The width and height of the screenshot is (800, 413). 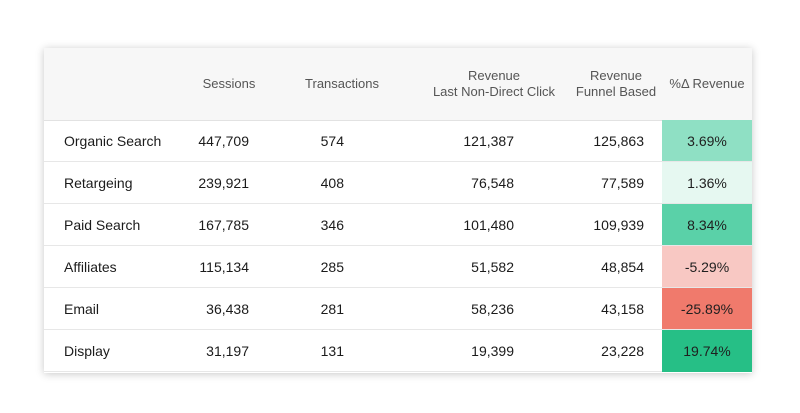 What do you see at coordinates (622, 182) in the screenshot?
I see `revenue-funnel-cell: 77,589` at bounding box center [622, 182].